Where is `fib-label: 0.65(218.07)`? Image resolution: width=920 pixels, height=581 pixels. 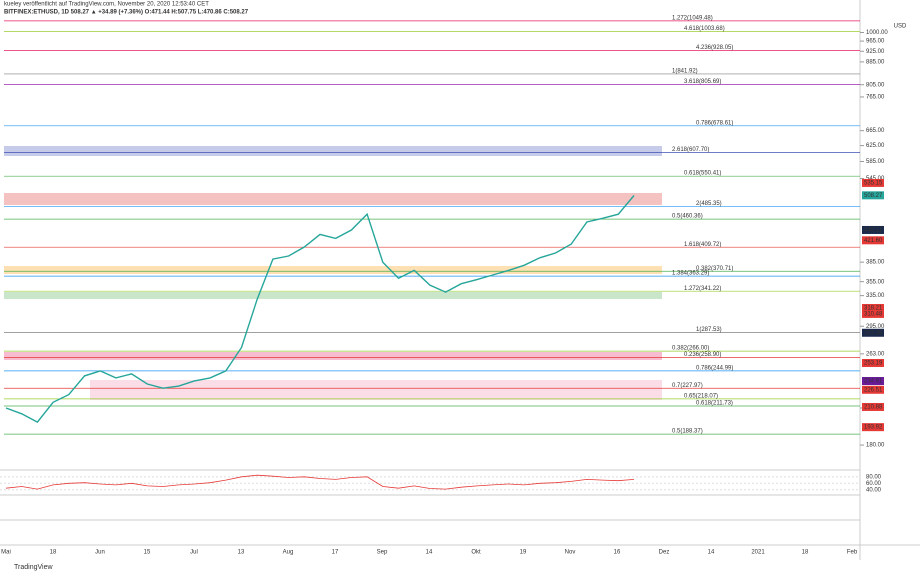
fib-label: 0.65(218.07) is located at coordinates (701, 396).